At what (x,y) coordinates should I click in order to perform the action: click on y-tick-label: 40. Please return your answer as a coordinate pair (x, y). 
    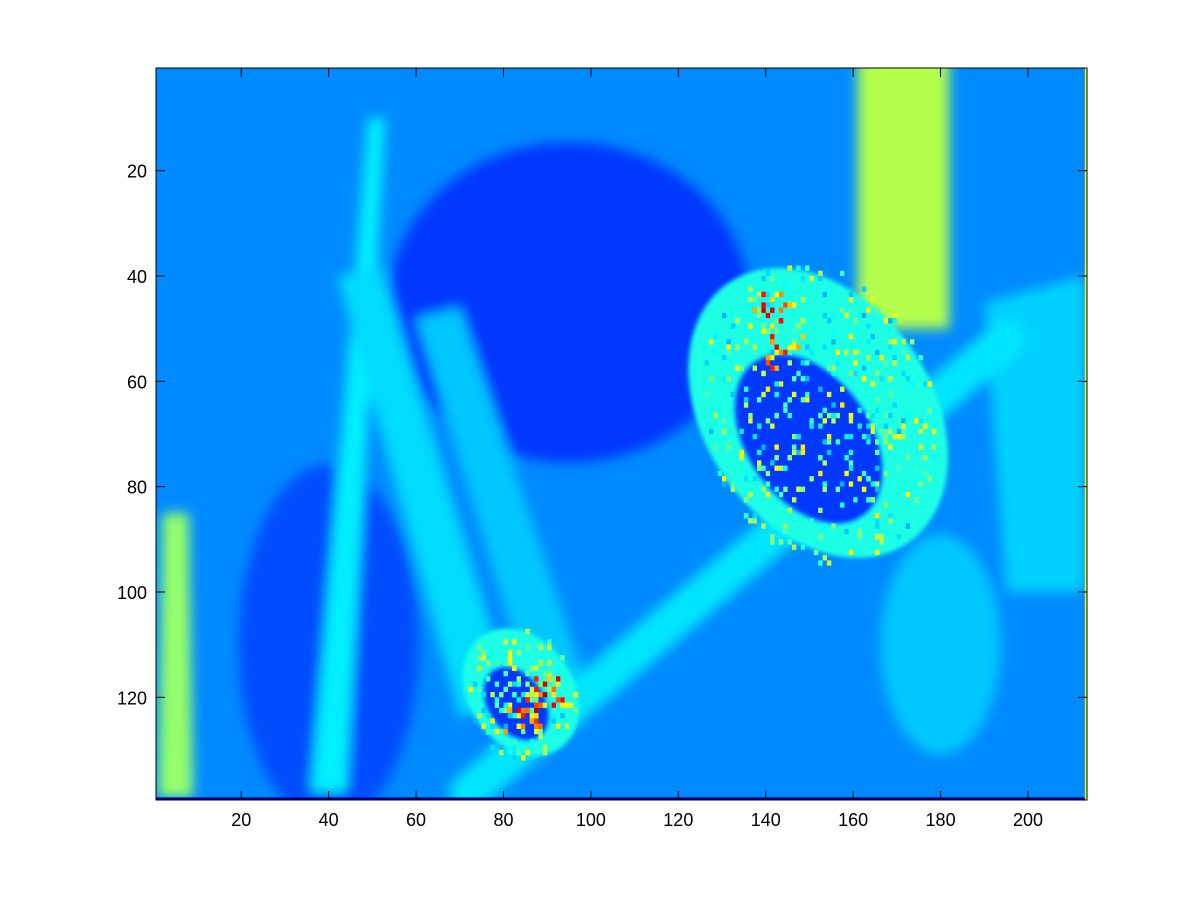
    Looking at the image, I should click on (137, 277).